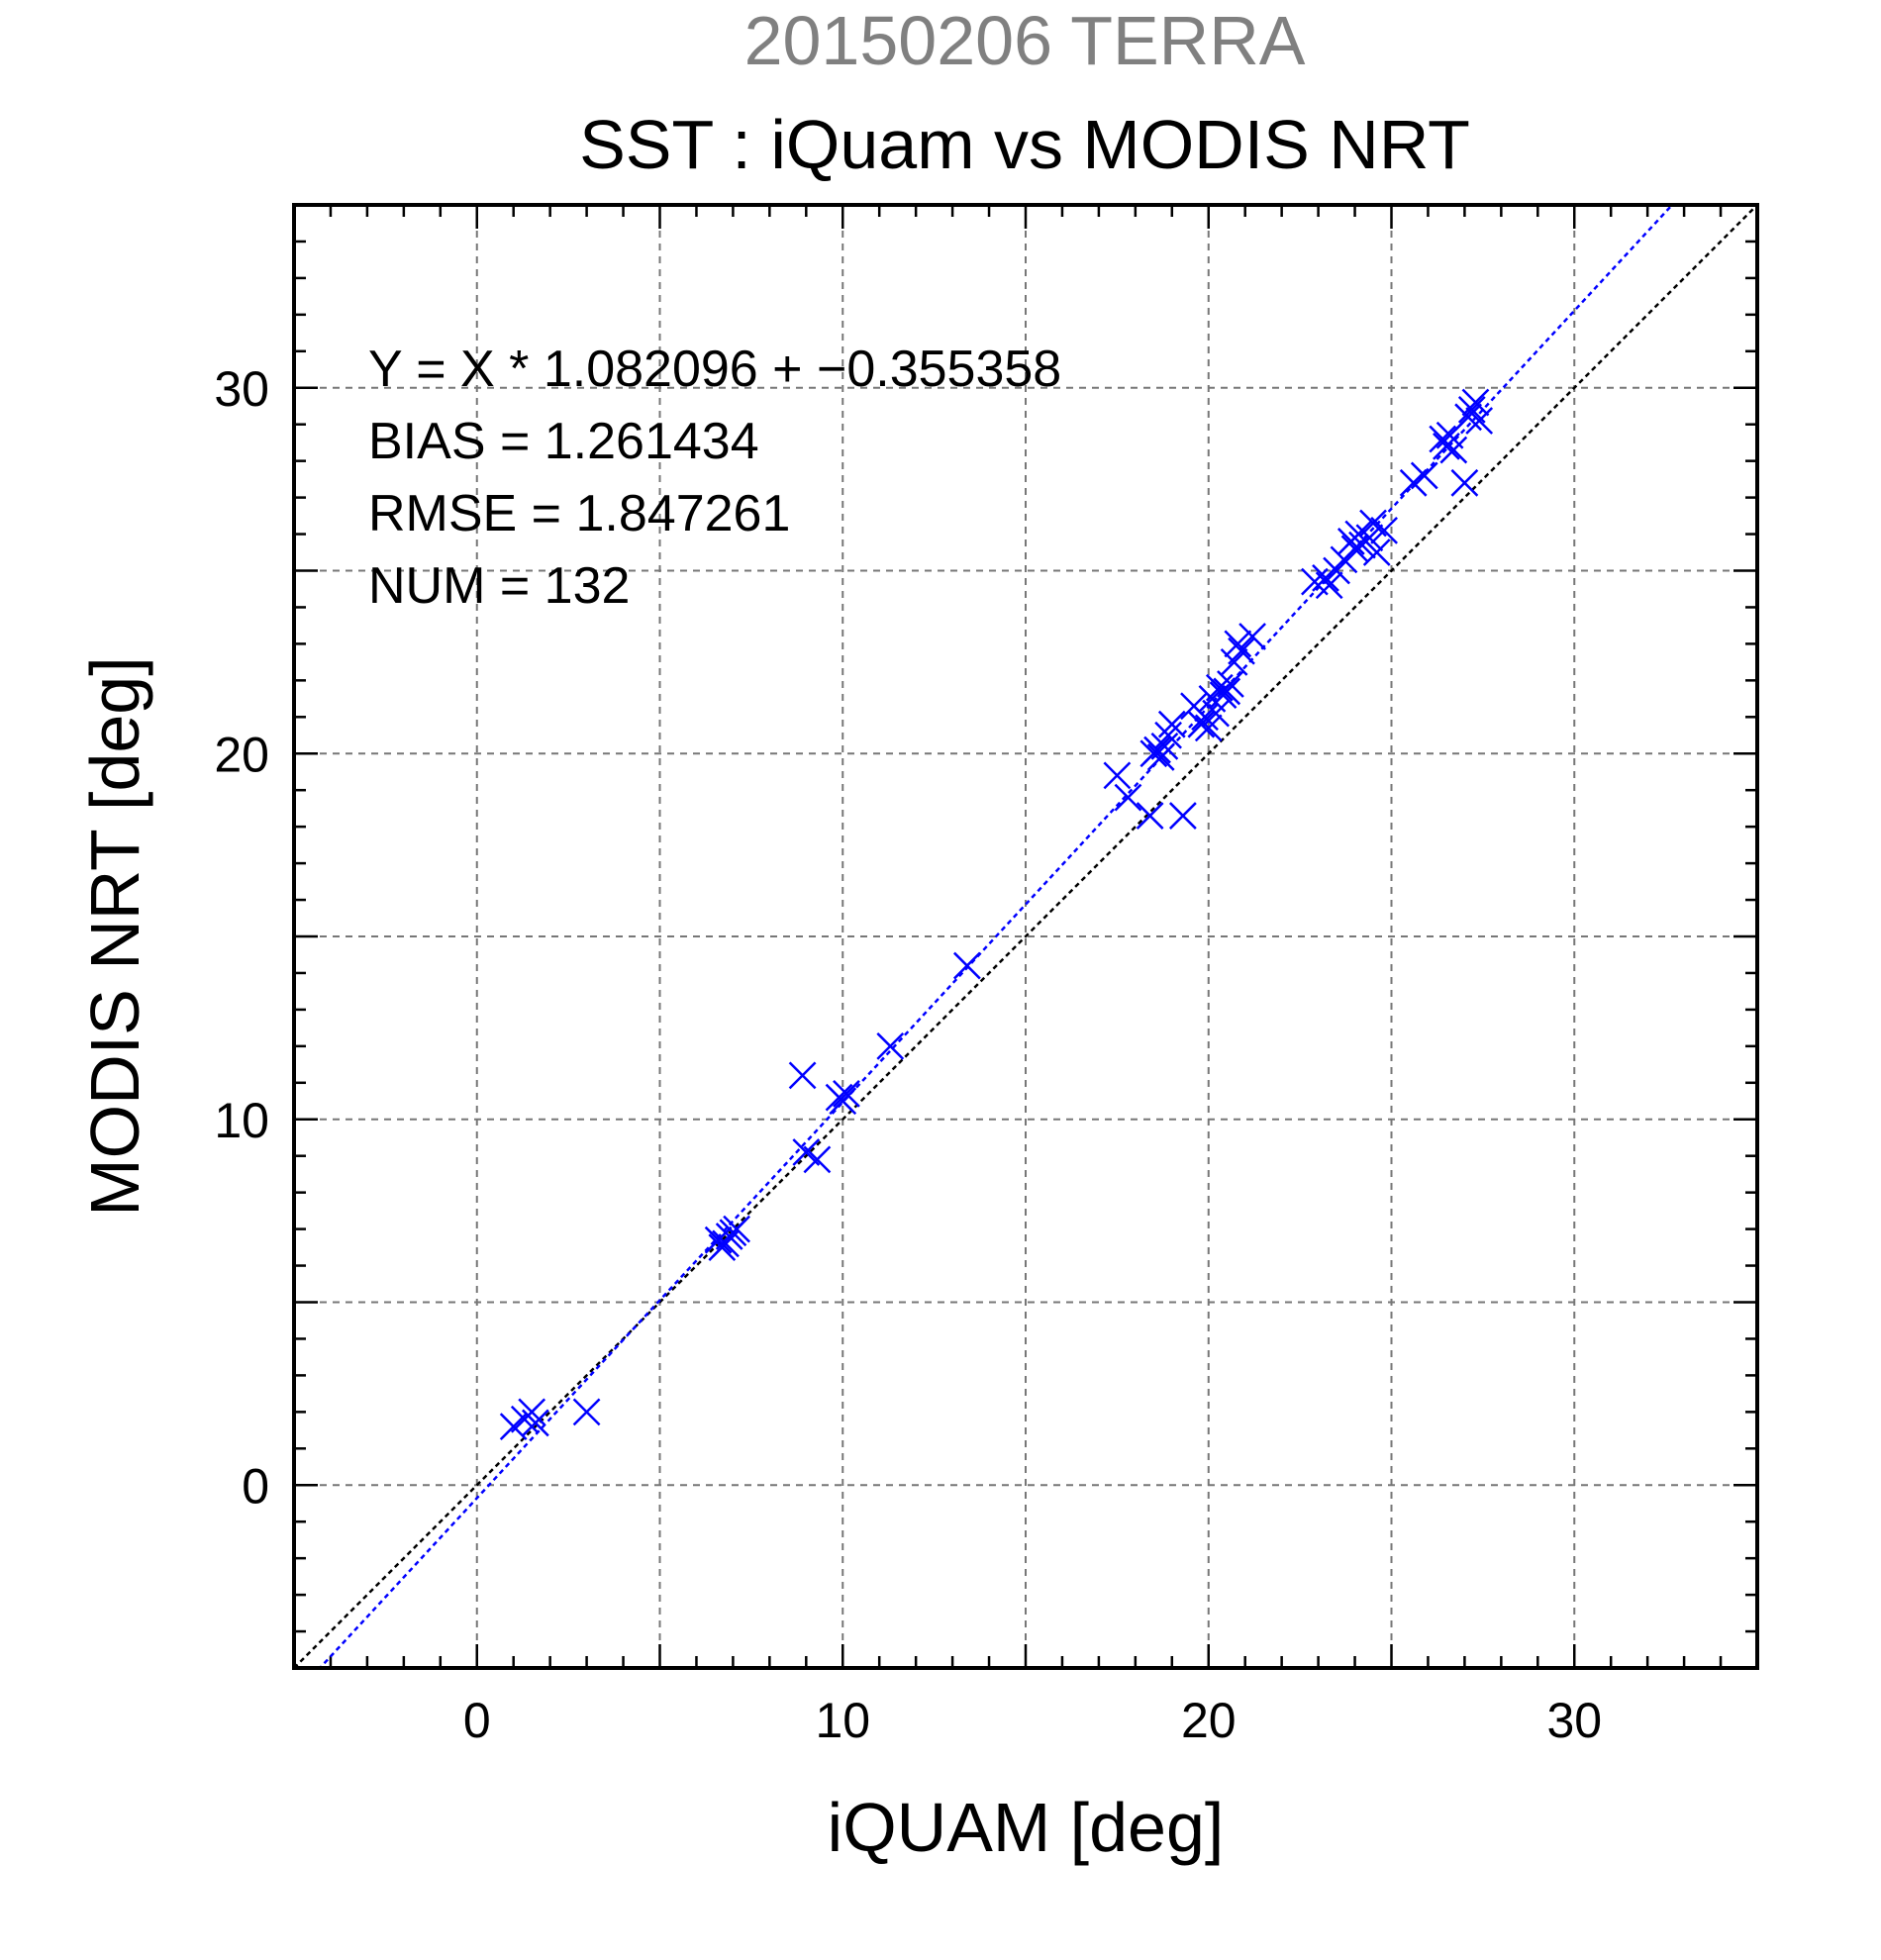  What do you see at coordinates (242, 754) in the screenshot?
I see `y-tick-label: 20` at bounding box center [242, 754].